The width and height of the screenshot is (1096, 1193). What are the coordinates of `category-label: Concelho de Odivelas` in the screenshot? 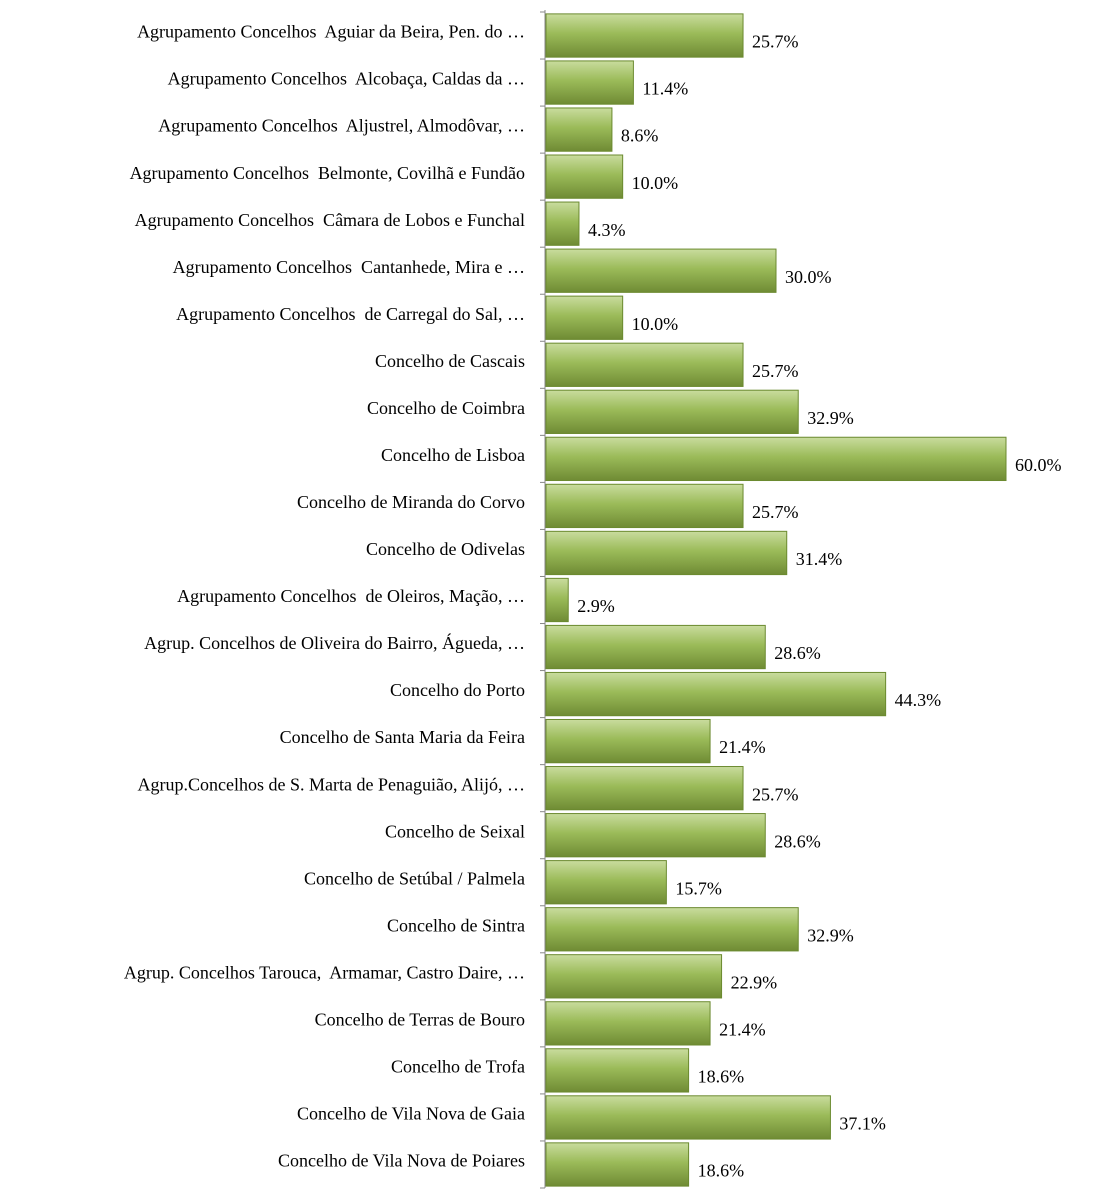 It's located at (445, 549).